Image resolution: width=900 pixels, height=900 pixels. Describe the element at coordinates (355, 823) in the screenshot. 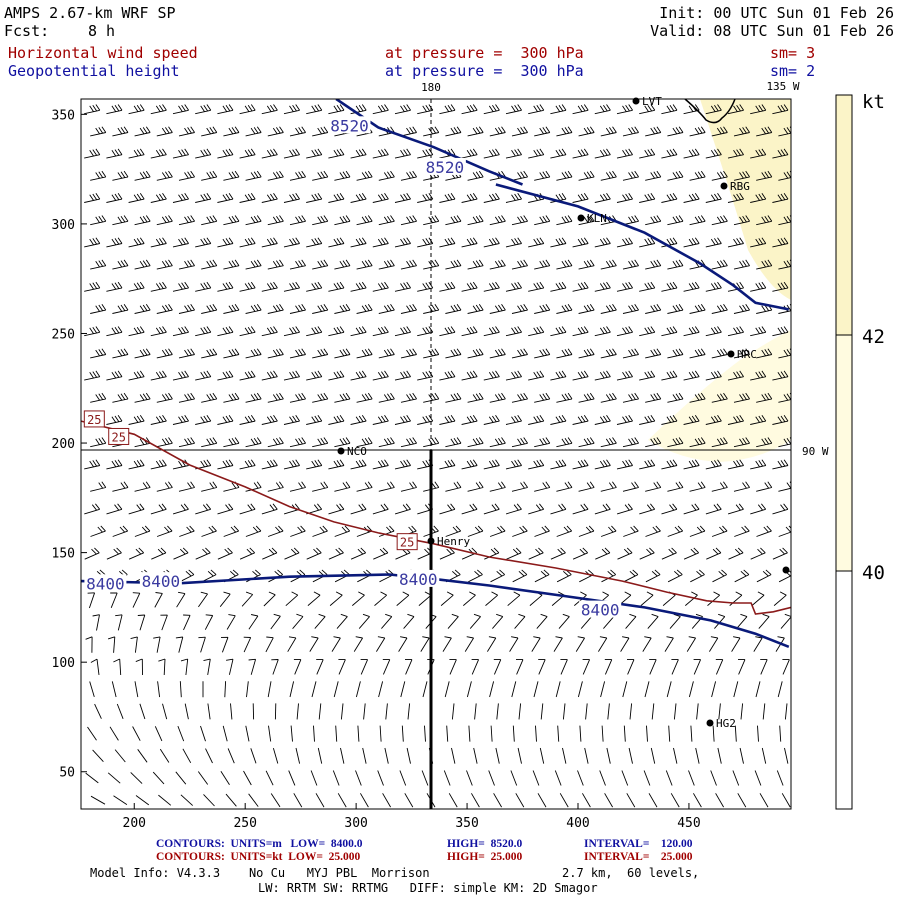

I see `x-tick-label: 300` at that location.